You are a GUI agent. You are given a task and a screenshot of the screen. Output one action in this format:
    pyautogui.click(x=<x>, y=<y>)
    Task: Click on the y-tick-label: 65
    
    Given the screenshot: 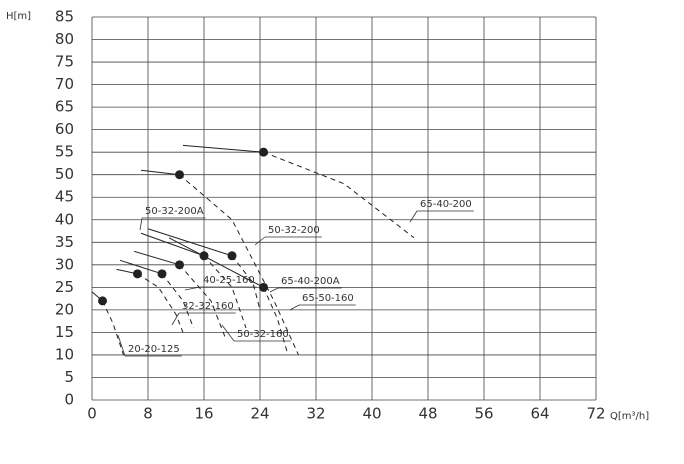 What is the action you would take?
    pyautogui.click(x=64, y=107)
    